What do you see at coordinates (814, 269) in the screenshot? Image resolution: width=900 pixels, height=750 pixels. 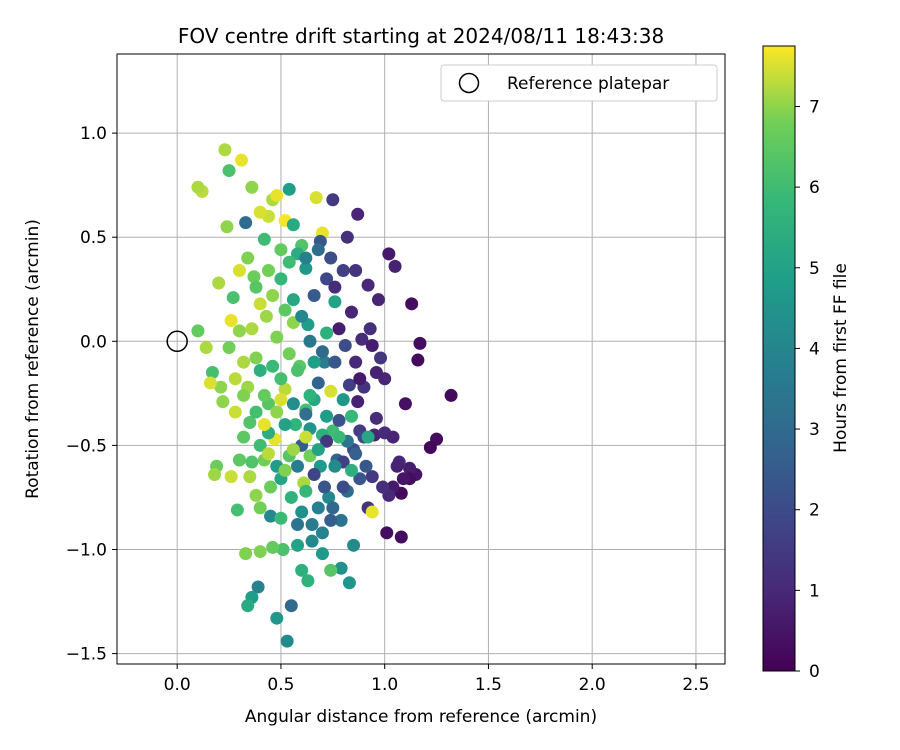 I see `colorbar-tick-label: 5` at bounding box center [814, 269].